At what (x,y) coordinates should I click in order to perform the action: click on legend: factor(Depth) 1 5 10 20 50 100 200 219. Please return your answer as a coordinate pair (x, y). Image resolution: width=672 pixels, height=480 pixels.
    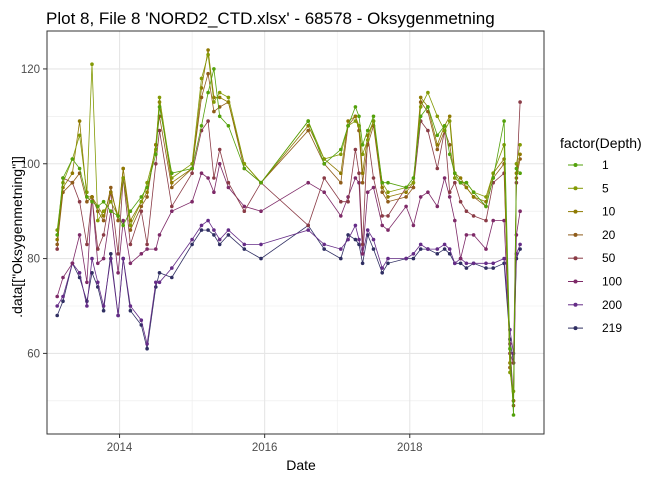
    Looking at the image, I should click on (601, 235).